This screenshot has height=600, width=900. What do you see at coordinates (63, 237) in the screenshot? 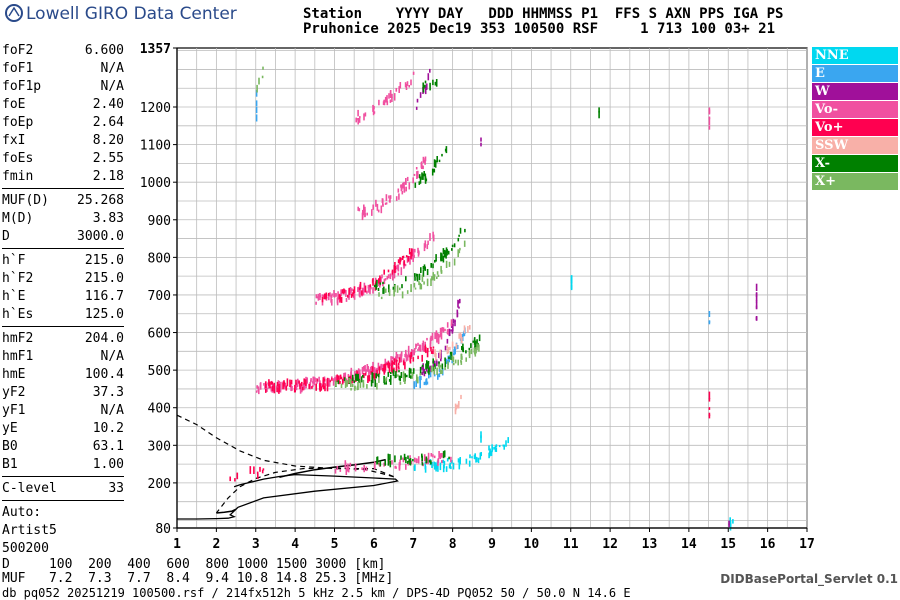
I see `param-row: D 3000.0` at bounding box center [63, 237].